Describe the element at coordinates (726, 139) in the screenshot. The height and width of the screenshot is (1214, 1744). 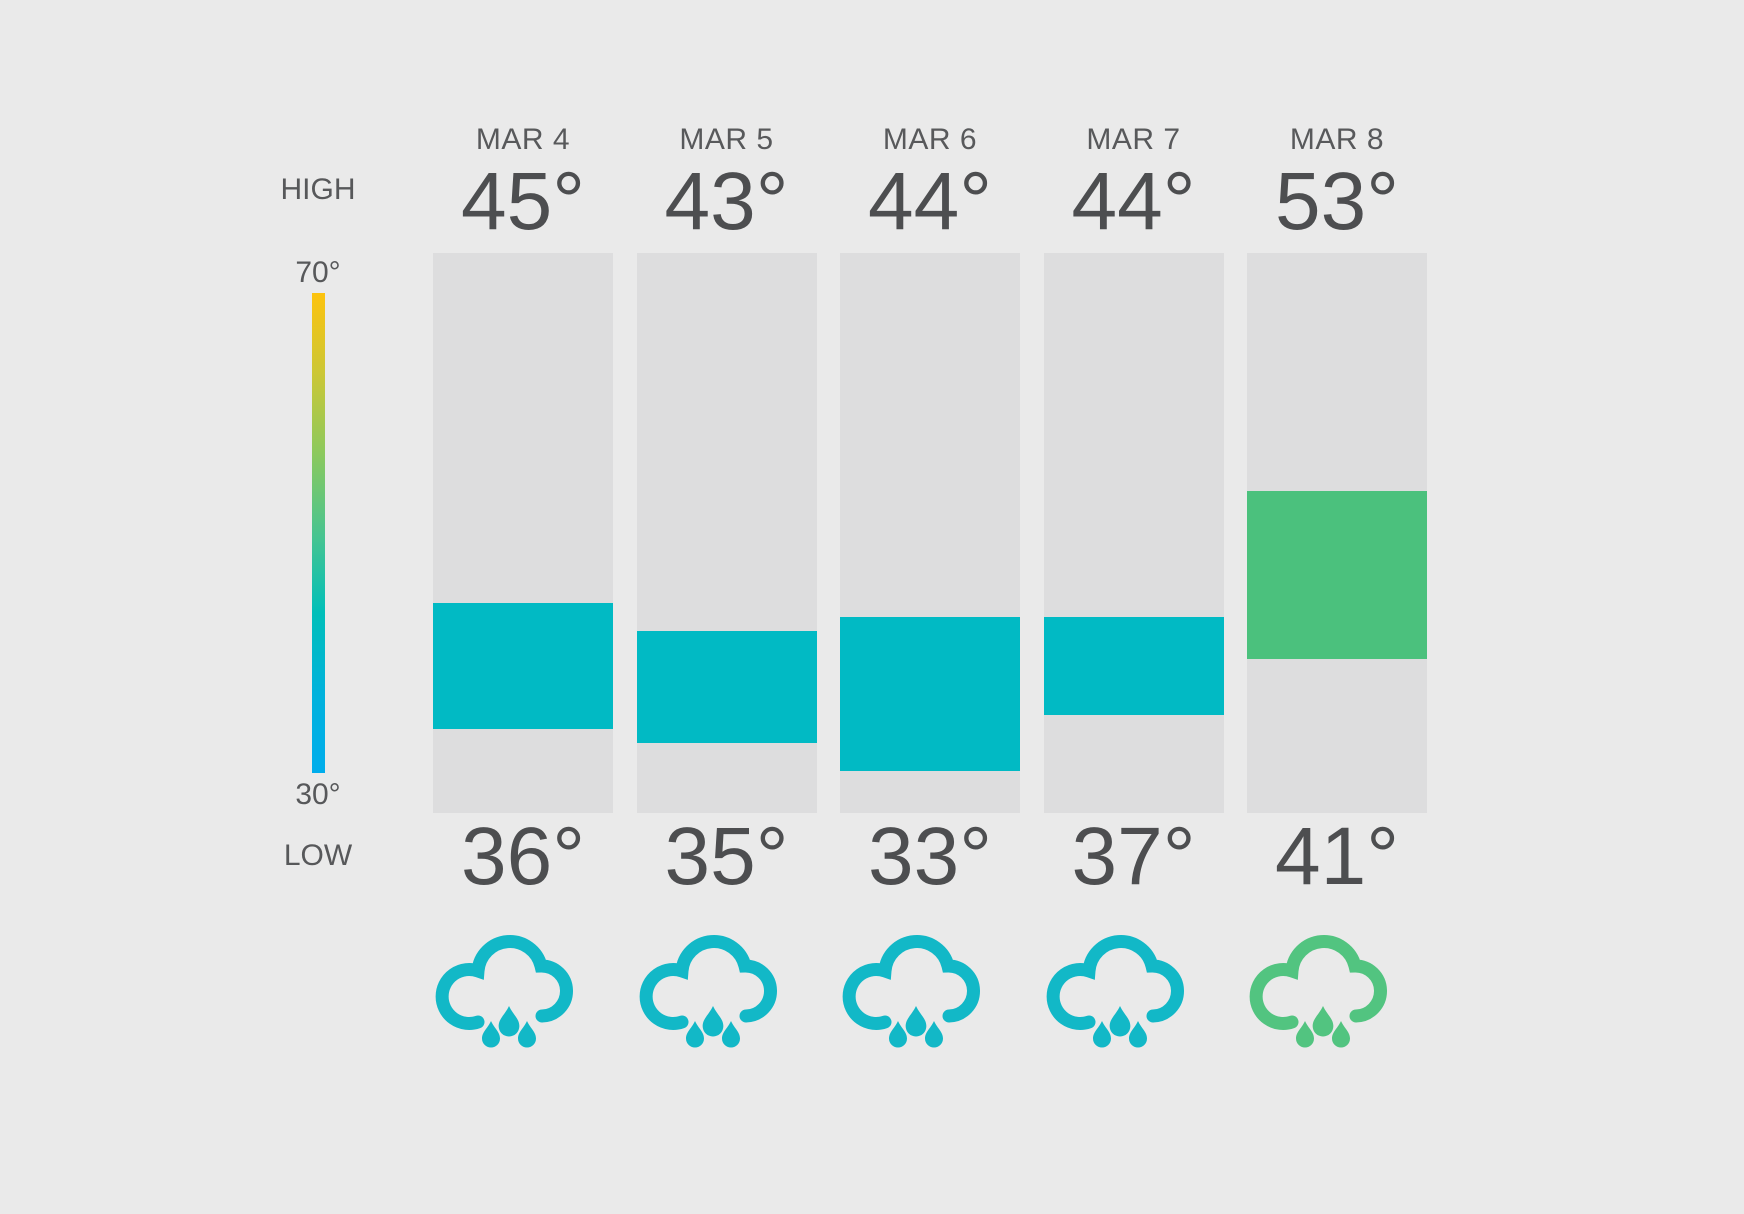
I see `day-date-label: MAR 5` at that location.